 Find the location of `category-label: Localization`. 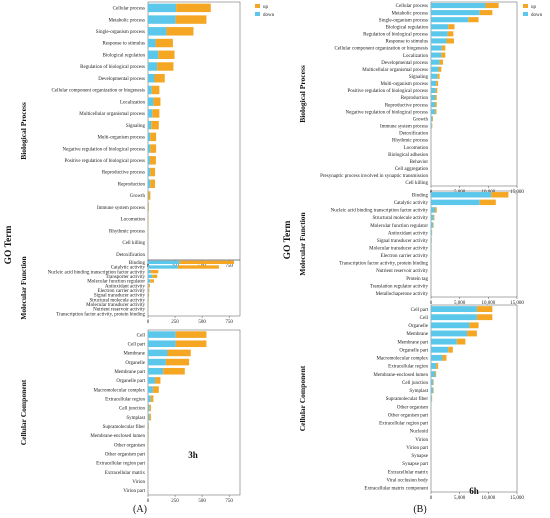

category-label: Localization is located at coordinates (132, 102).